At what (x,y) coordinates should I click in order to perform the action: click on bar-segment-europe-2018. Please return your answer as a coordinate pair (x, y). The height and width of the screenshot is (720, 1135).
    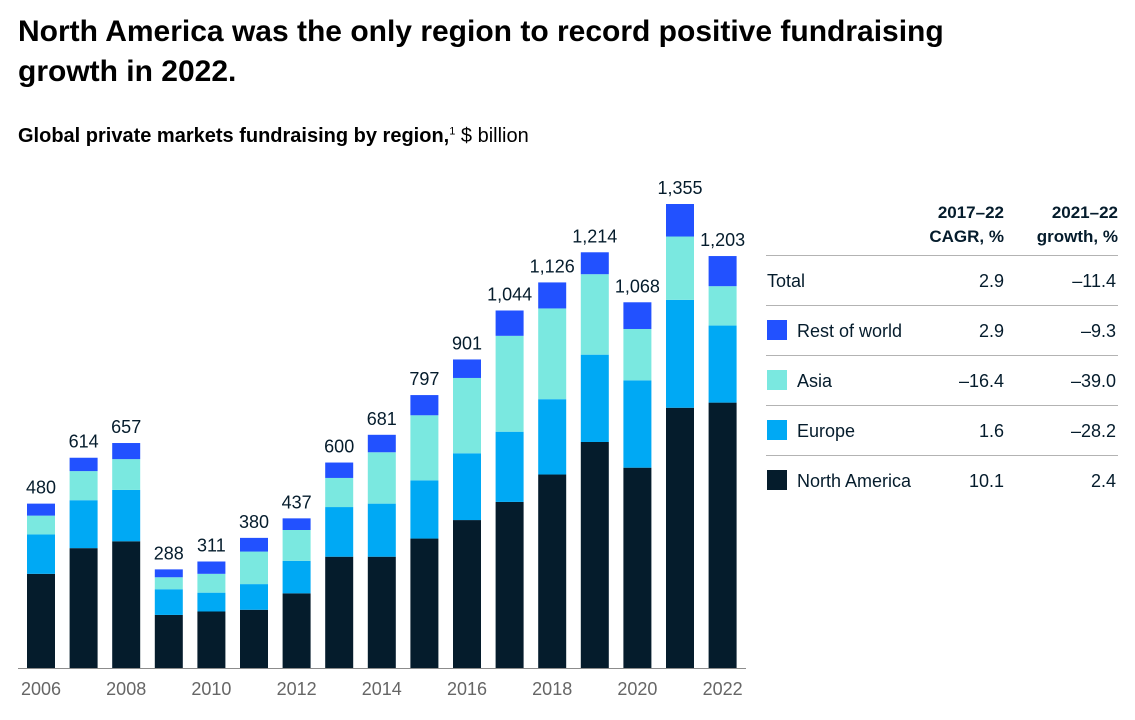
    Looking at the image, I should click on (552, 437).